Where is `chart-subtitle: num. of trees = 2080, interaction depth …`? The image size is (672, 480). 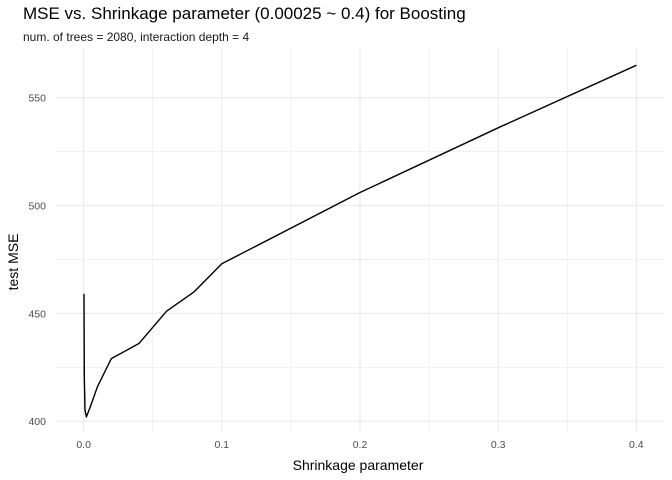
chart-subtitle: num. of trees = 2080, interaction depth … is located at coordinates (136, 37).